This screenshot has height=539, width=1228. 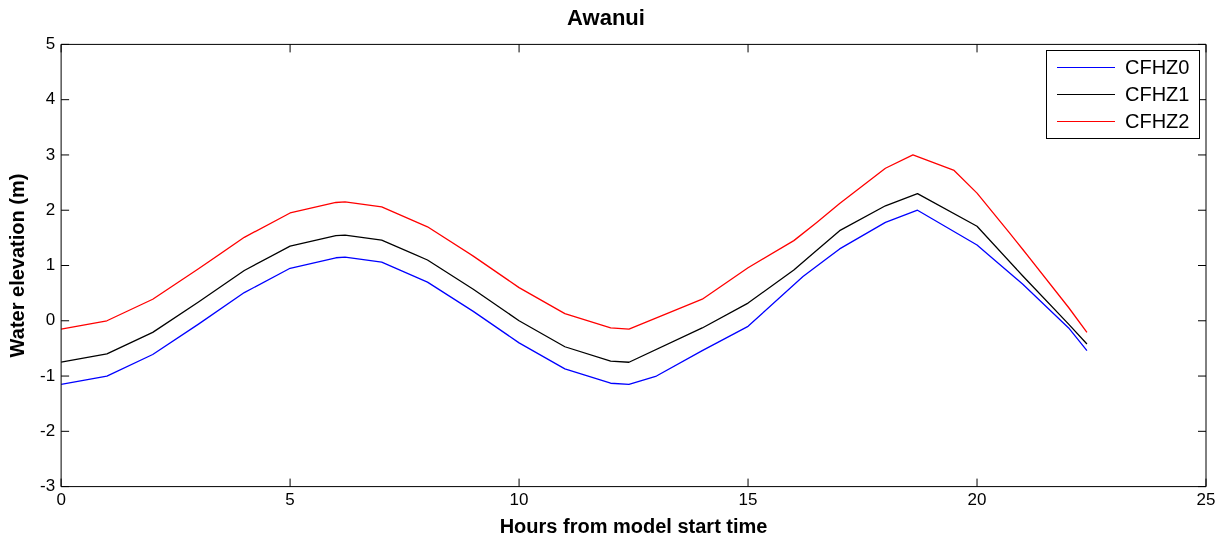 I want to click on x-tick-label: 20, so click(x=977, y=500).